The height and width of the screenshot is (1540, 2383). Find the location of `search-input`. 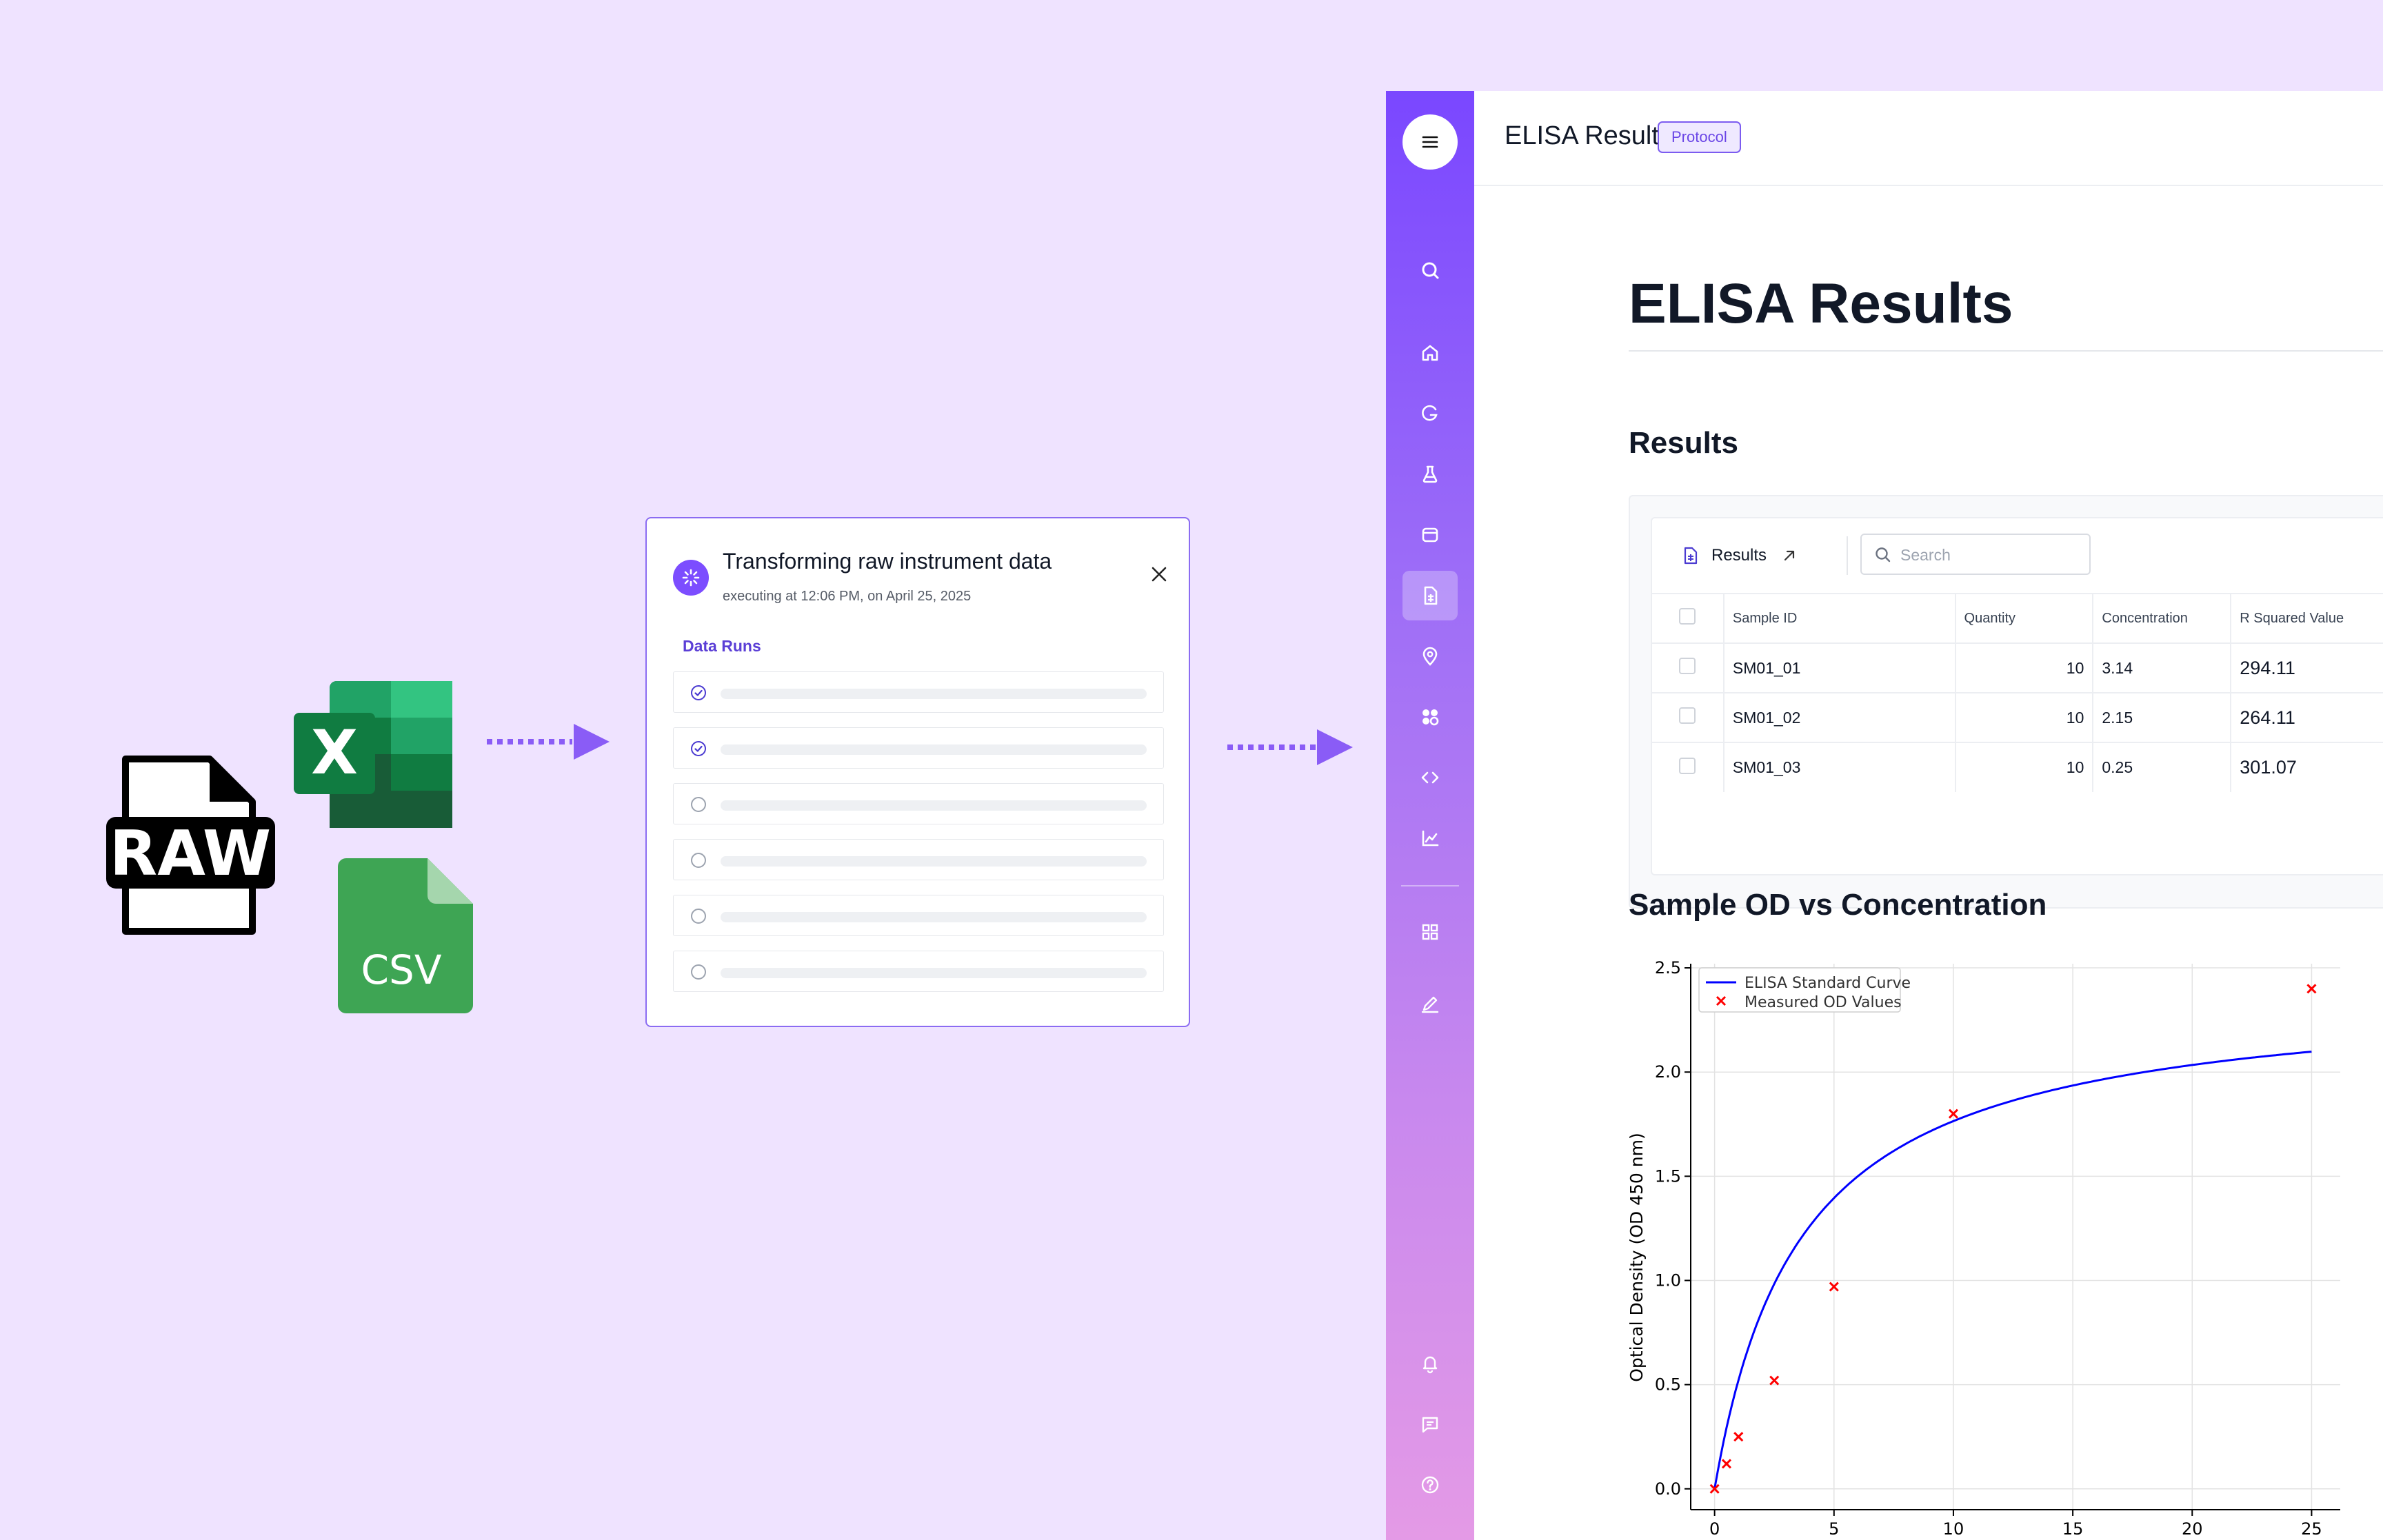

search-input is located at coordinates (1990, 555).